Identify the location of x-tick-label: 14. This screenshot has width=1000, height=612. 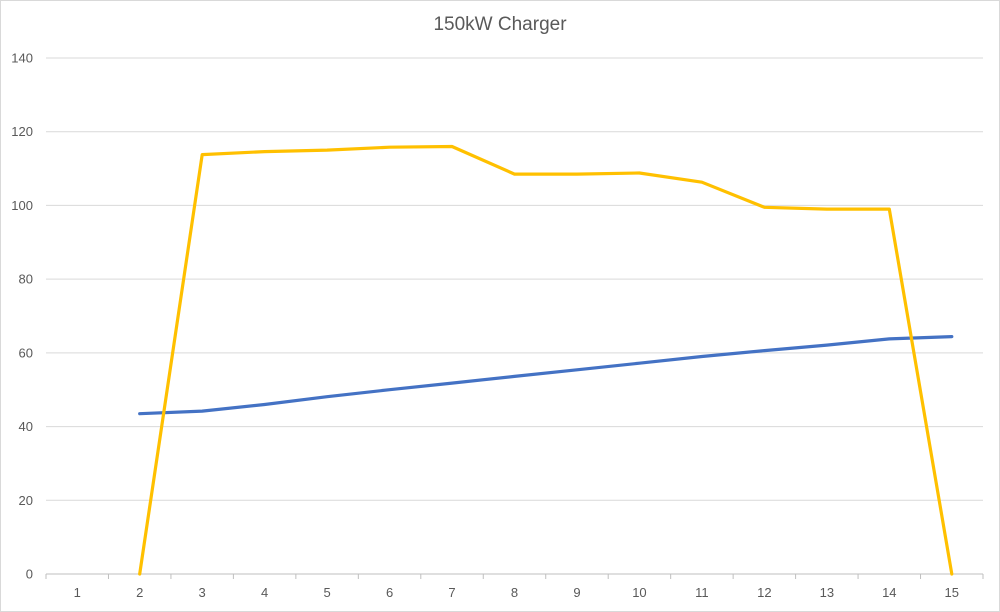
(889, 592).